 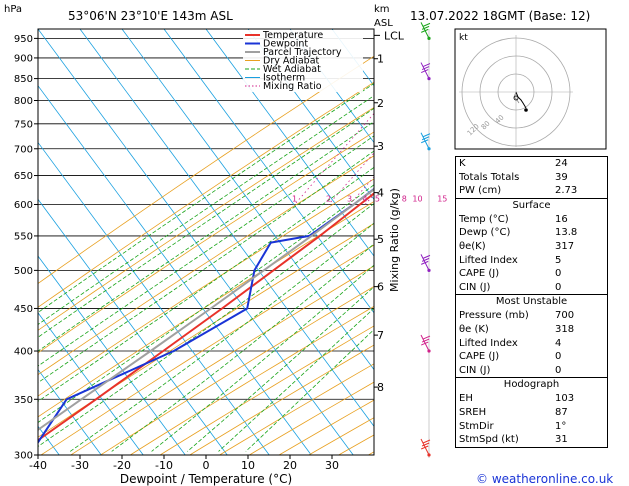 I want to click on legend-entry: Temperature, so click(x=292, y=35).